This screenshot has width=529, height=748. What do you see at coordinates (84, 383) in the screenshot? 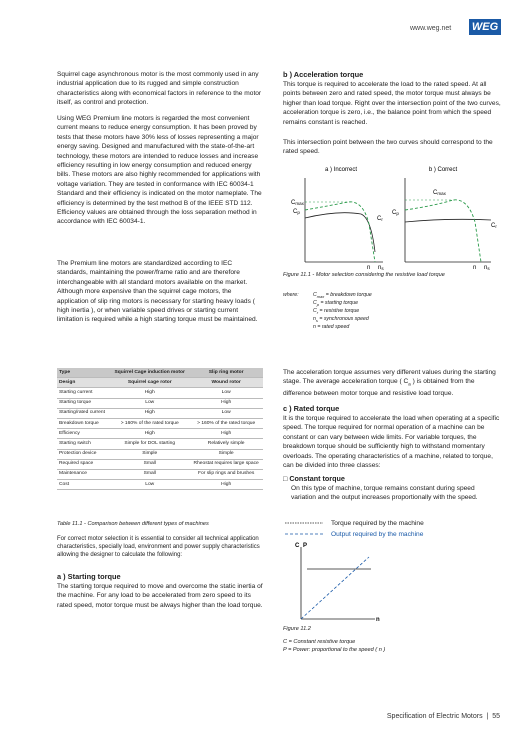
I see `table-cell: Design` at bounding box center [84, 383].